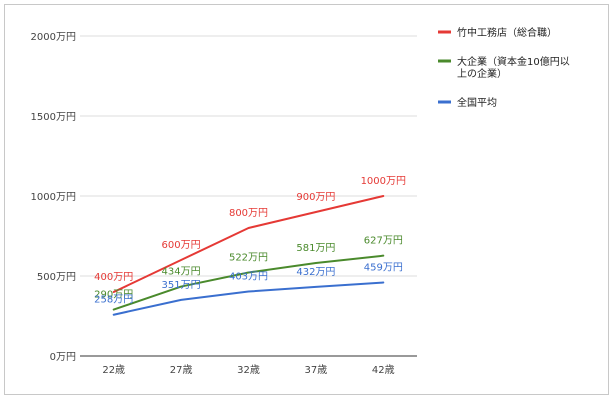 The image size is (615, 401). I want to click on data-label: 434万円, so click(181, 272).